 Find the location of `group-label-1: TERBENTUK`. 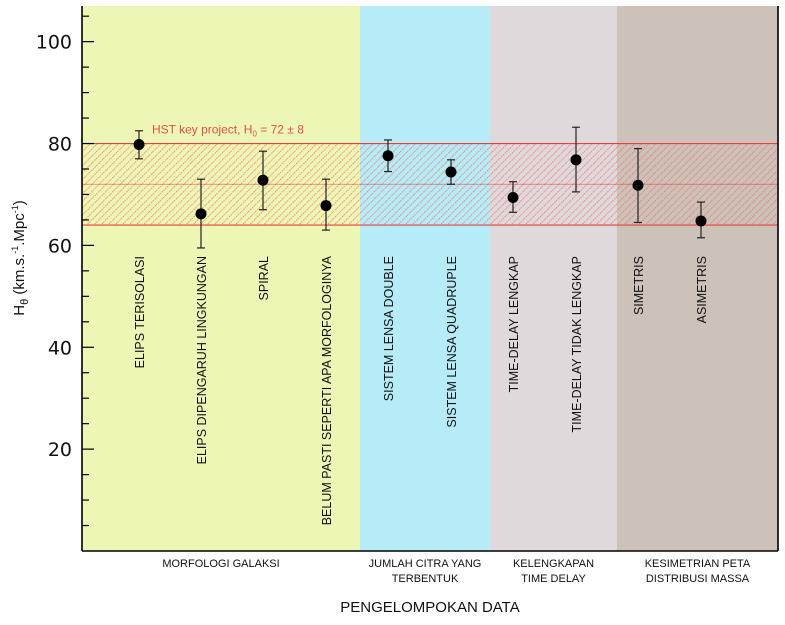

group-label-1: TERBENTUK is located at coordinates (425, 579).